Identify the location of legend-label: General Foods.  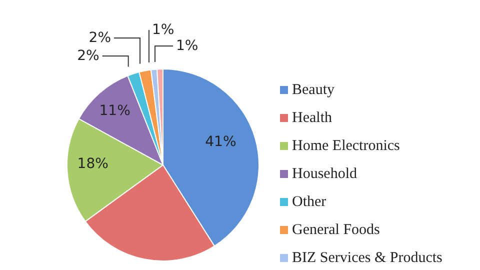
(336, 230).